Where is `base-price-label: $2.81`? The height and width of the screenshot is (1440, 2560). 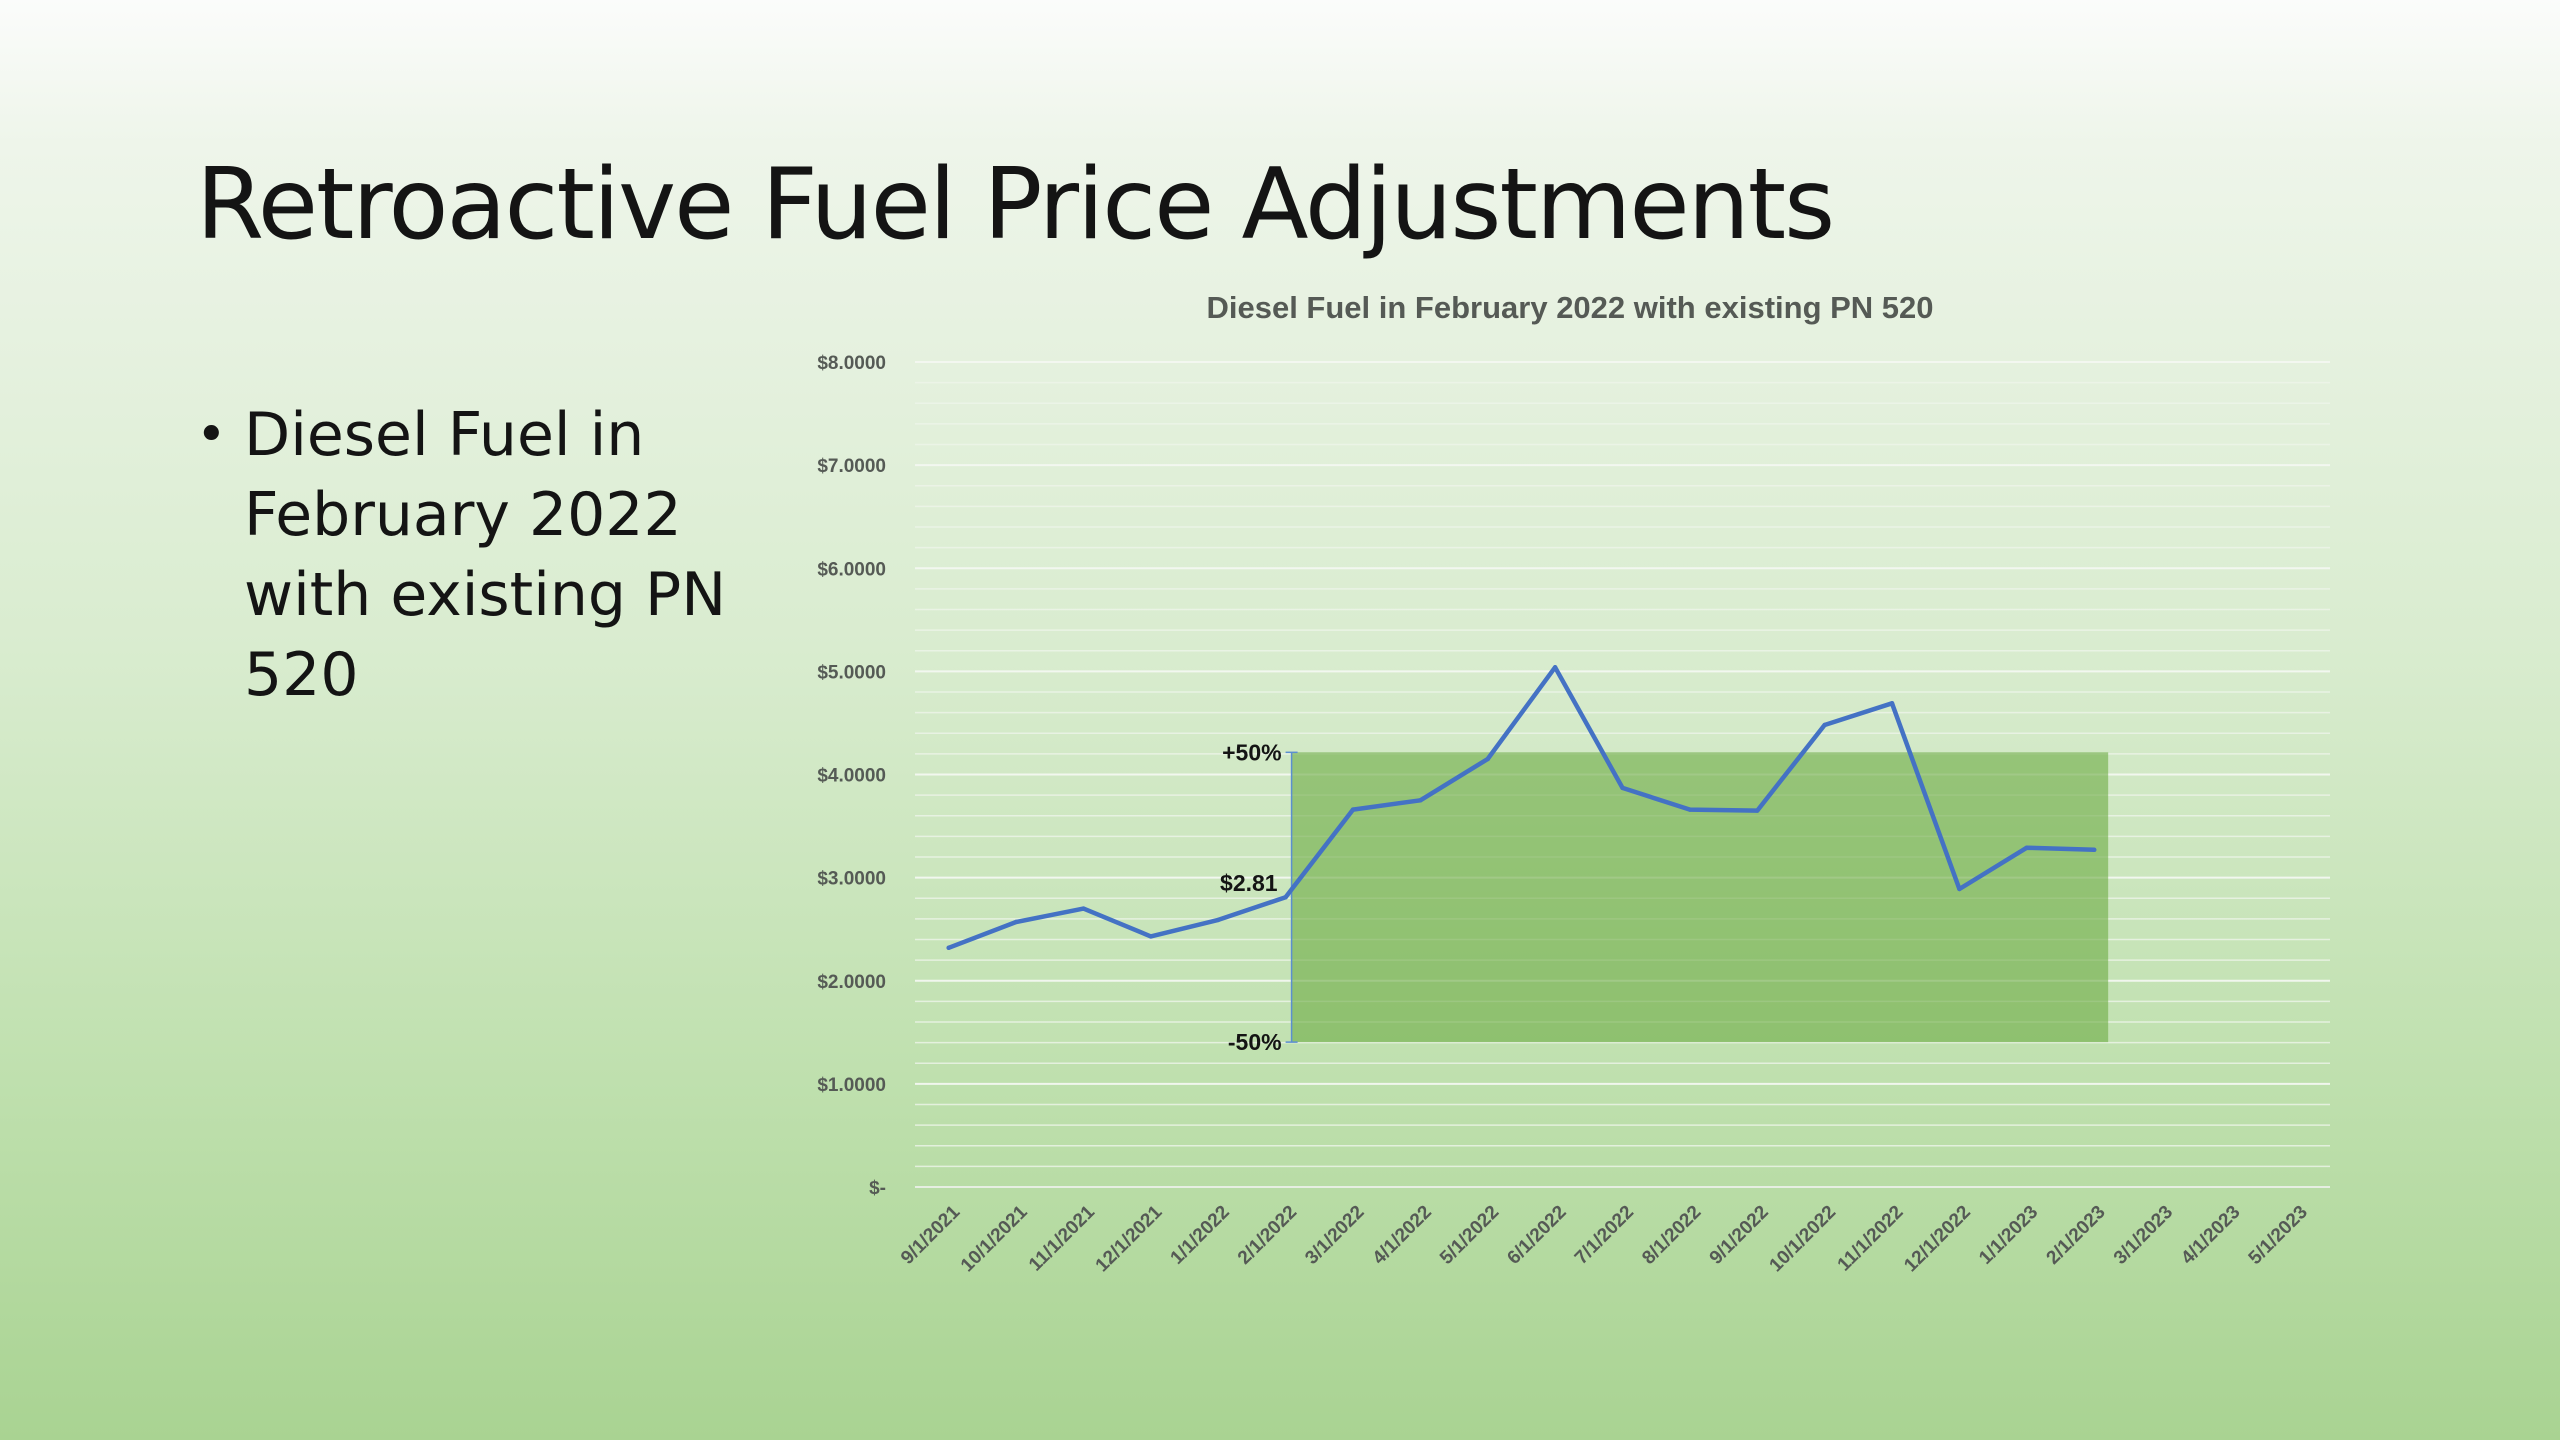 base-price-label: $2.81 is located at coordinates (1249, 883).